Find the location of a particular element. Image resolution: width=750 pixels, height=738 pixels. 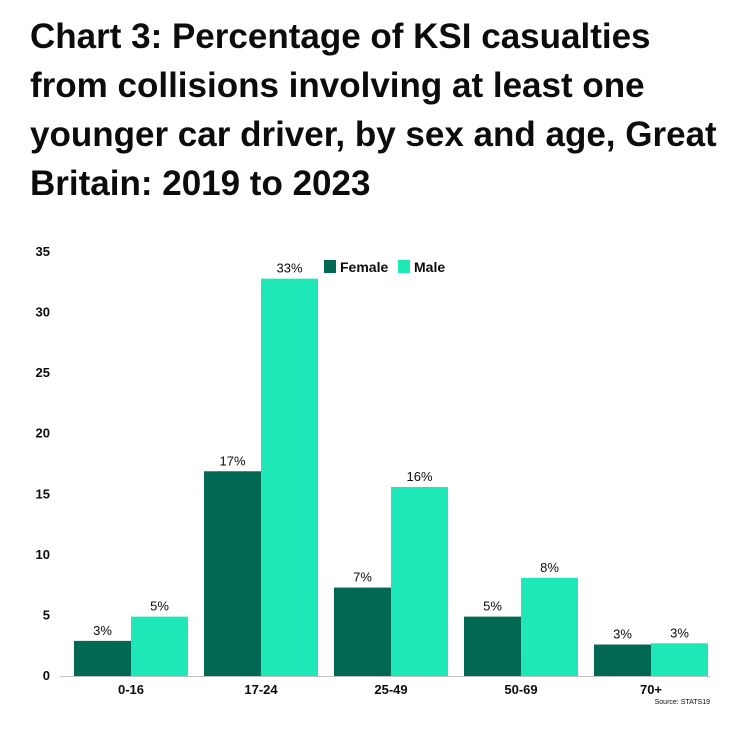

y-tick-label: 30 is located at coordinates (43, 312).